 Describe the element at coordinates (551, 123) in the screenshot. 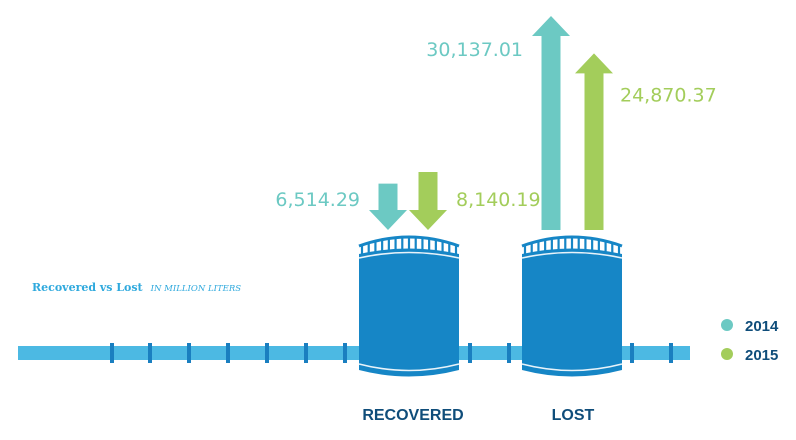

I see `arrow-lost-2014` at that location.